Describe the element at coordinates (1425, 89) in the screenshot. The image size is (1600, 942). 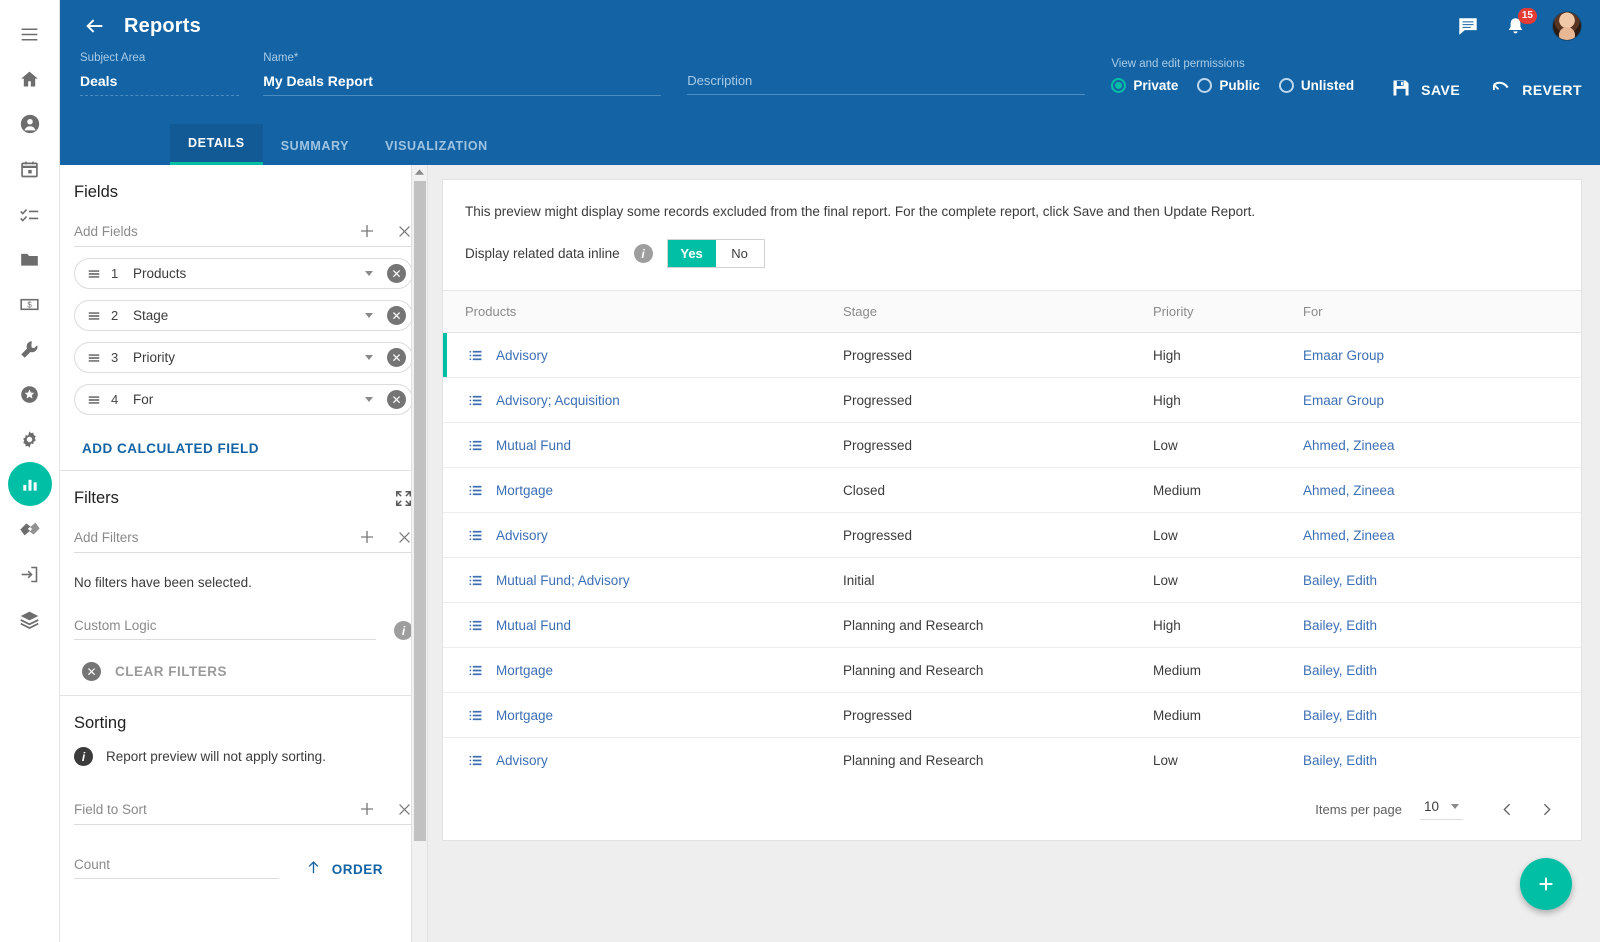
I see `save-button: SAVE` at that location.